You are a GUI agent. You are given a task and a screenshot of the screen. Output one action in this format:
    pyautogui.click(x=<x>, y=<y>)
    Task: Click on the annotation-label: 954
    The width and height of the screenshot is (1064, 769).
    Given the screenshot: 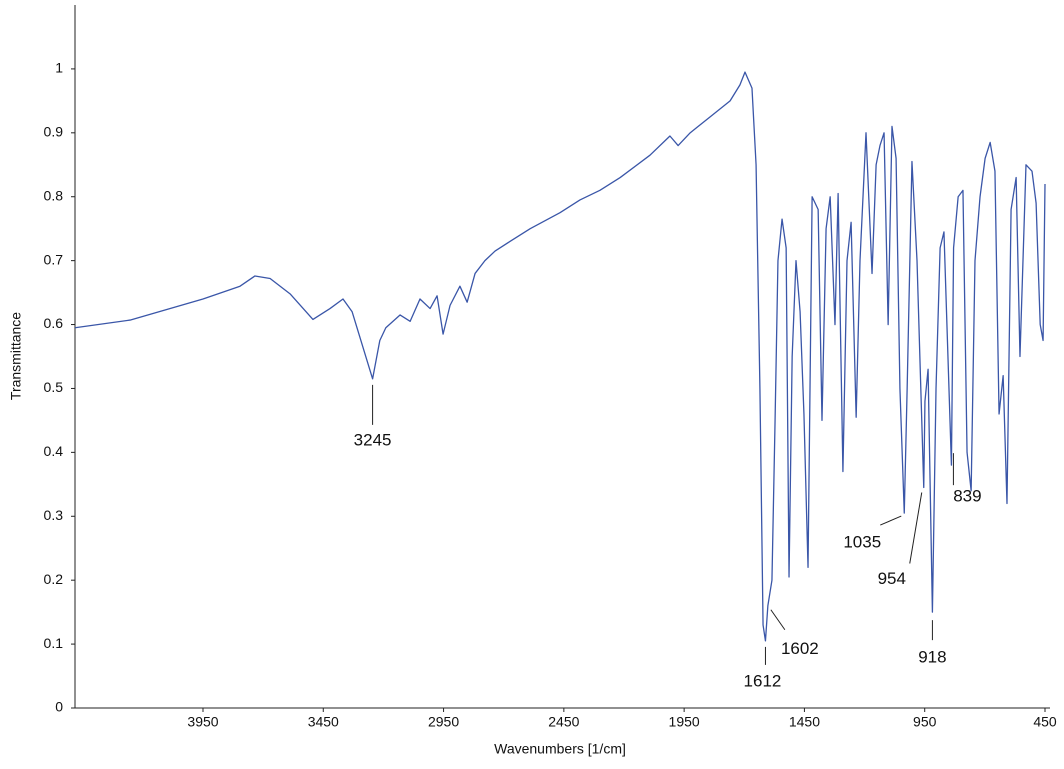 What is the action you would take?
    pyautogui.click(x=892, y=578)
    